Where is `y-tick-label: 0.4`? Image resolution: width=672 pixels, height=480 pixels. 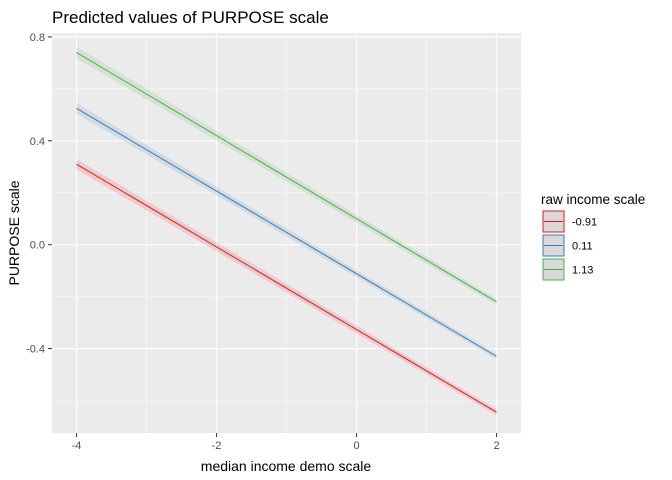
y-tick-label: 0.4 is located at coordinates (37, 142).